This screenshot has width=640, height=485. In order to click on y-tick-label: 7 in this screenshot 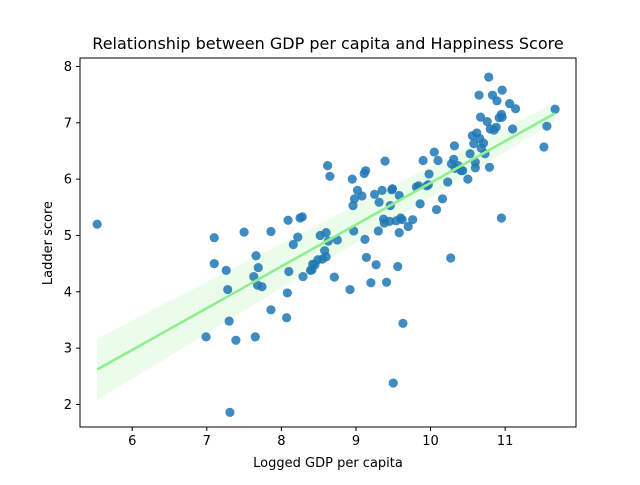, I will do `click(68, 123)`.